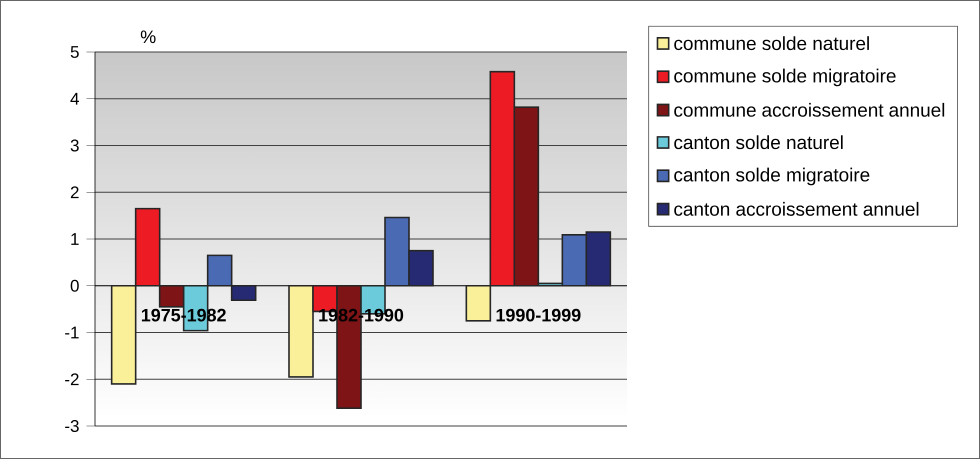 The height and width of the screenshot is (459, 980). I want to click on y-tick-label: 3, so click(74, 146).